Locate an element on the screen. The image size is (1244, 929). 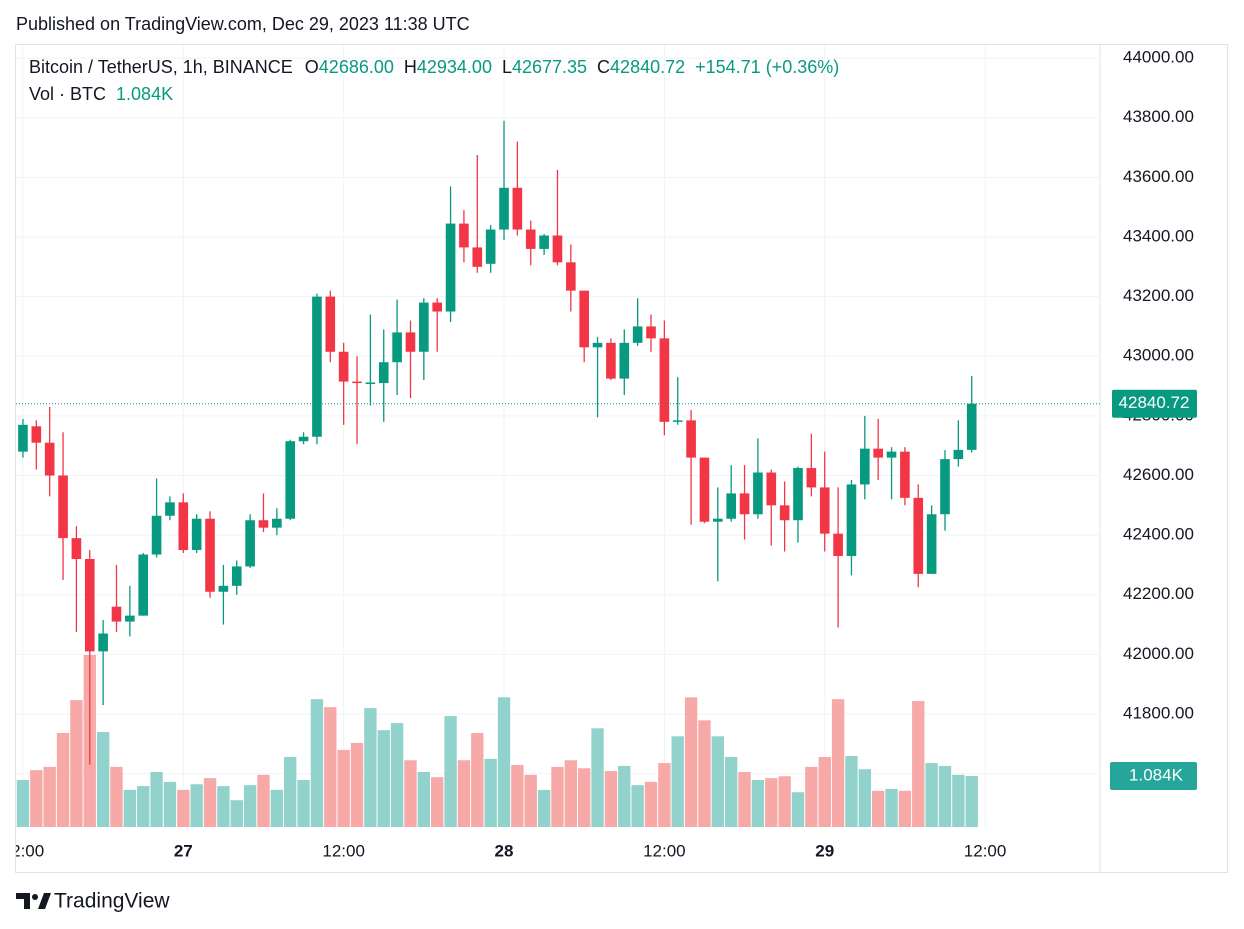
legend-volume: Vol · BTC 1.084K is located at coordinates (101, 94).